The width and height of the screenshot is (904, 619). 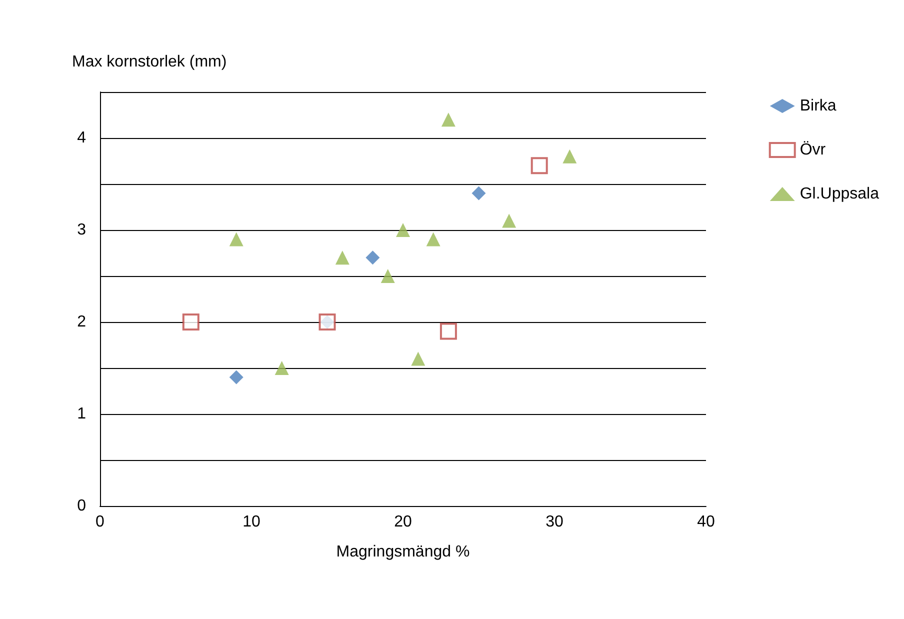 What do you see at coordinates (403, 552) in the screenshot?
I see `x-axis-title: Magringsmängd %` at bounding box center [403, 552].